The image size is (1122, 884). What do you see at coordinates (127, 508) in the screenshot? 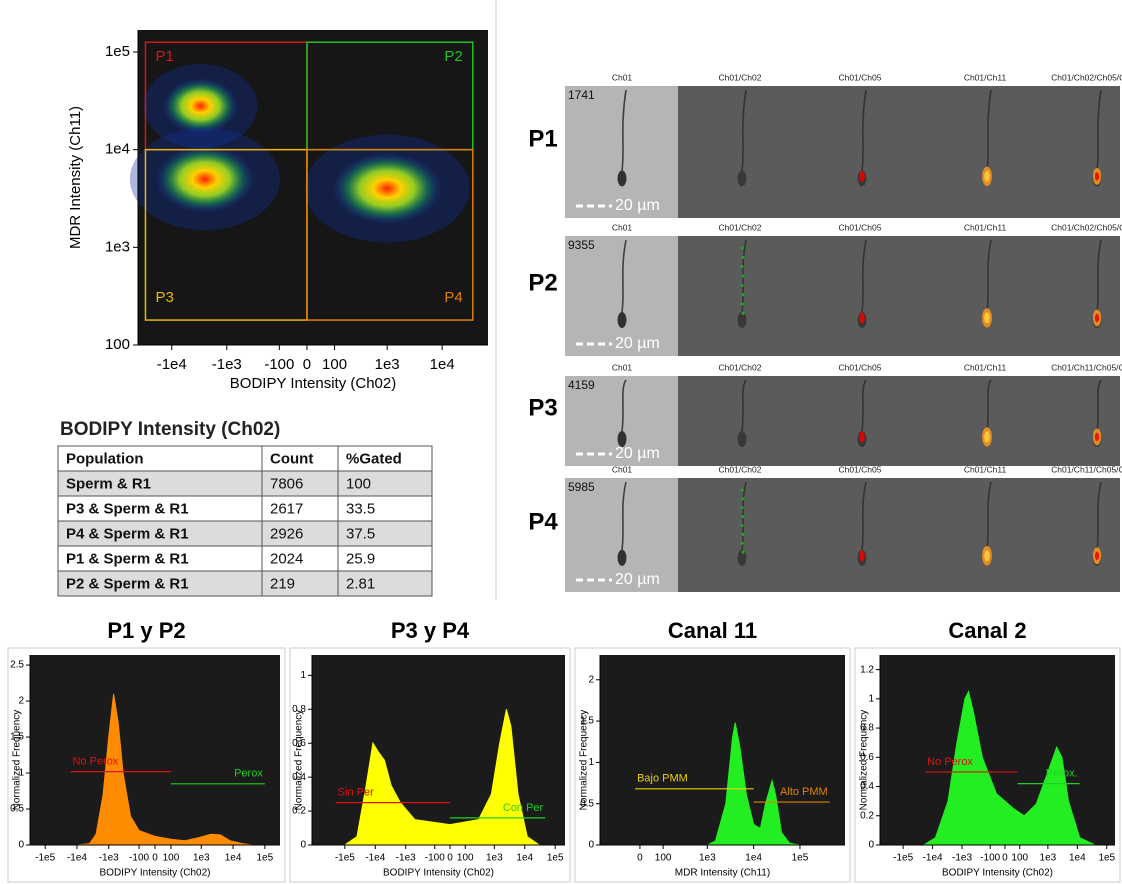
I see `table-cell-text: P3 & Sperm & R1` at bounding box center [127, 508].